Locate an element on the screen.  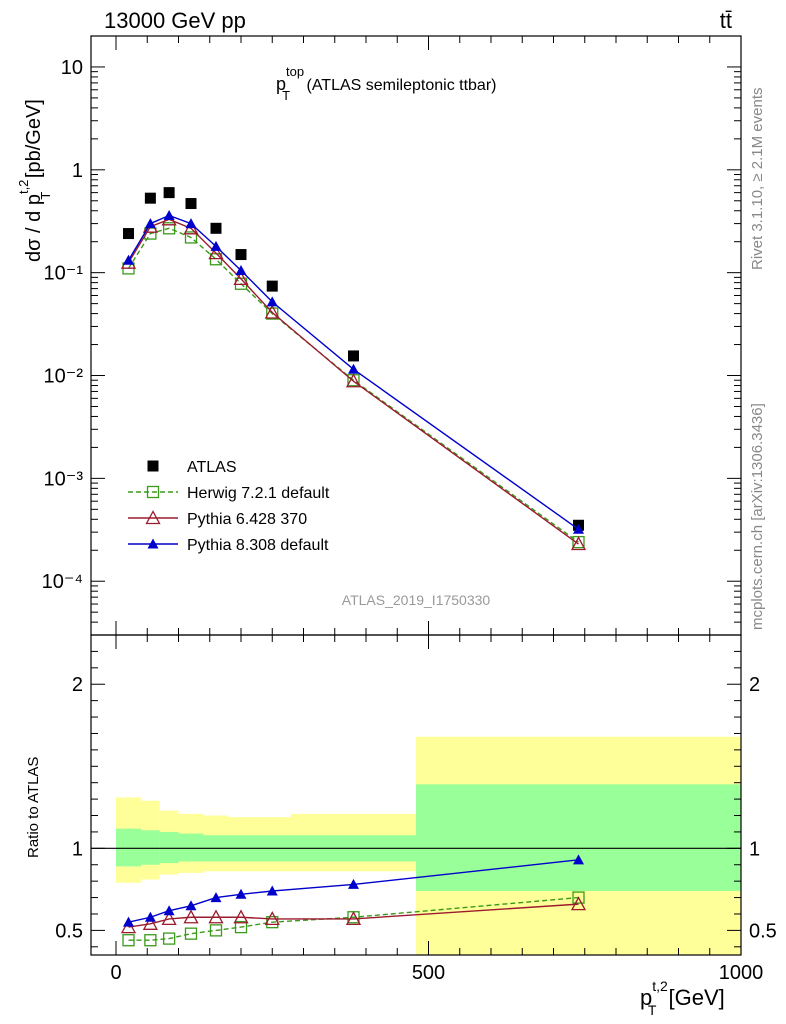
ylabel-sub: T is located at coordinates (45, 196).